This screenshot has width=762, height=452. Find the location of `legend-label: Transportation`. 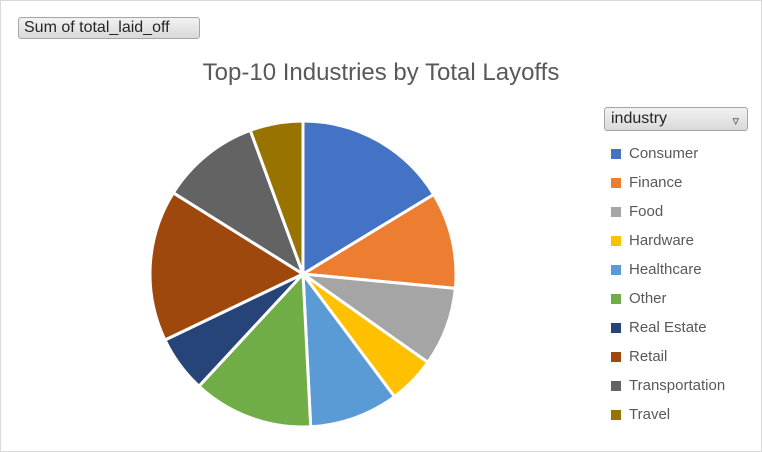

legend-label: Transportation is located at coordinates (677, 385).